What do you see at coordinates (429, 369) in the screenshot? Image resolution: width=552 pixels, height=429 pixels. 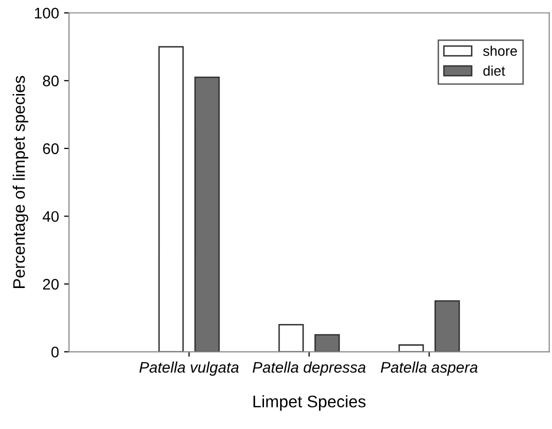 I see `x-tick-label: Patella aspera` at bounding box center [429, 369].